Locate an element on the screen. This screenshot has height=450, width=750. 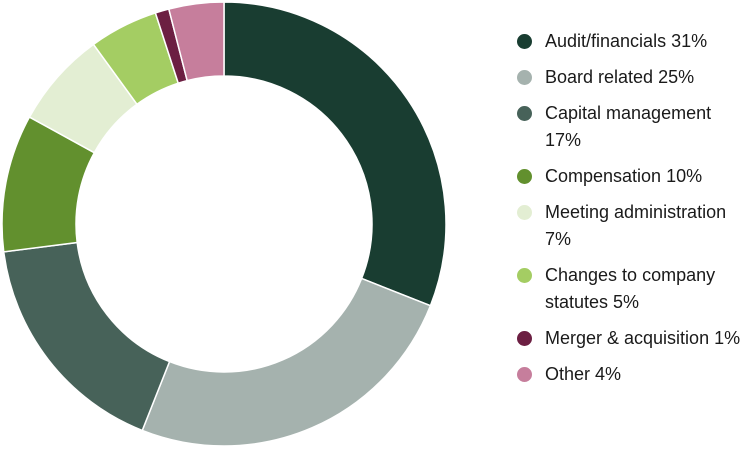
legend-item: Meeting administration 7% is located at coordinates (633, 226).